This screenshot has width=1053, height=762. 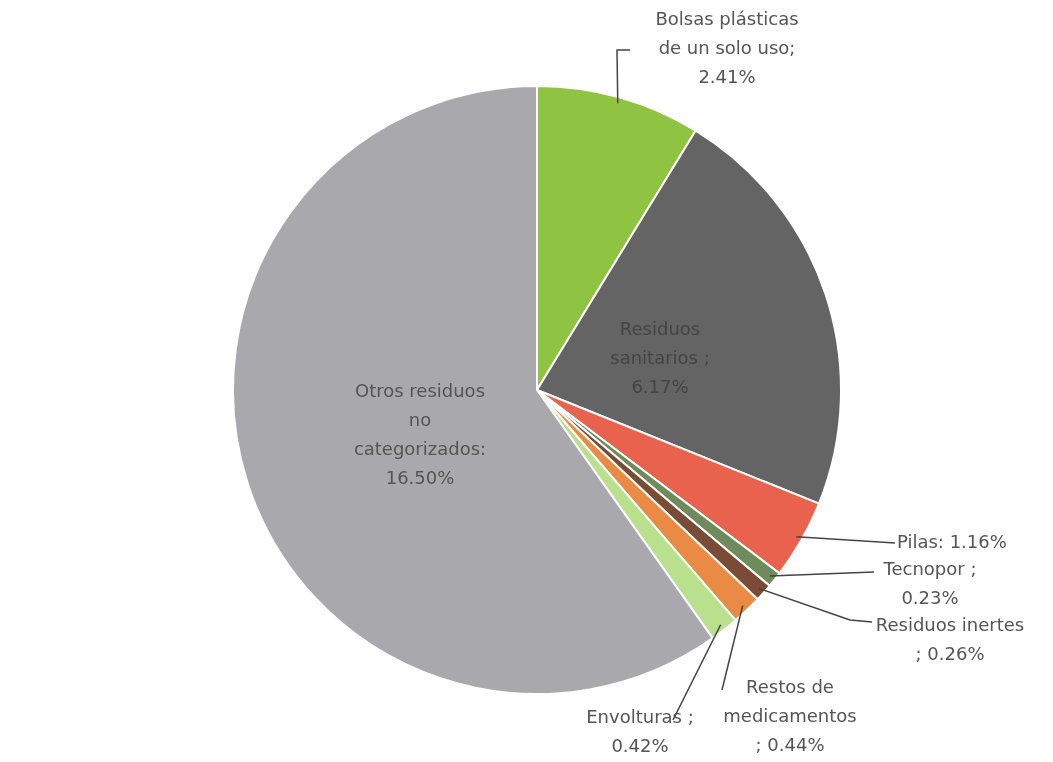 What do you see at coordinates (950, 653) in the screenshot?
I see `data-label: ; 0.26%` at bounding box center [950, 653].